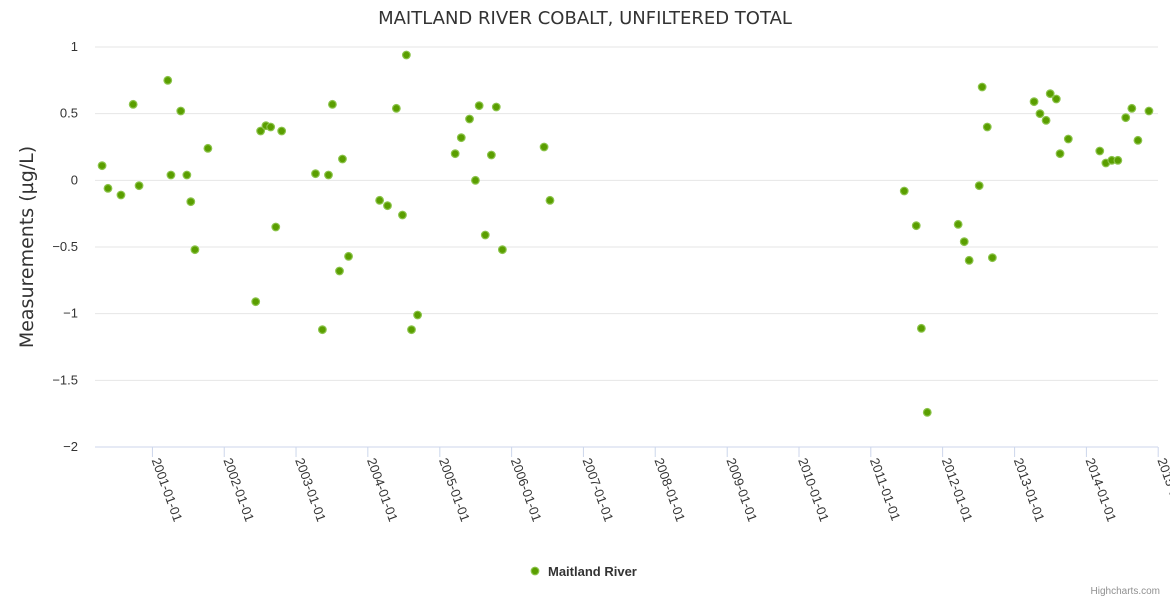  What do you see at coordinates (813, 490) in the screenshot?
I see `x-tick-label: 2010-01-01` at bounding box center [813, 490].